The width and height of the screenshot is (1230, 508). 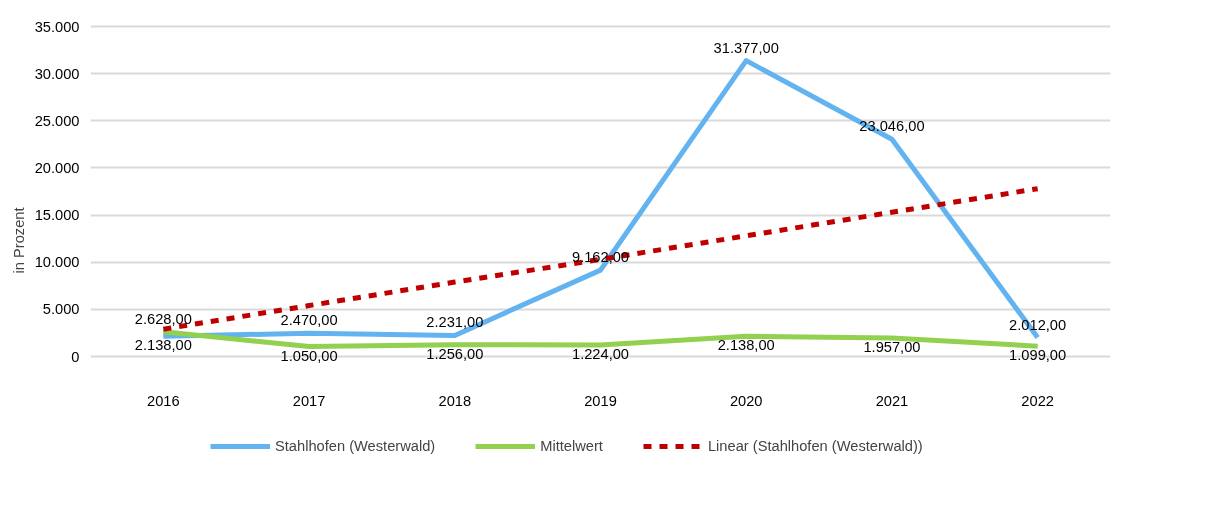 I want to click on x-tick-label: 2022, so click(x=1037, y=400).